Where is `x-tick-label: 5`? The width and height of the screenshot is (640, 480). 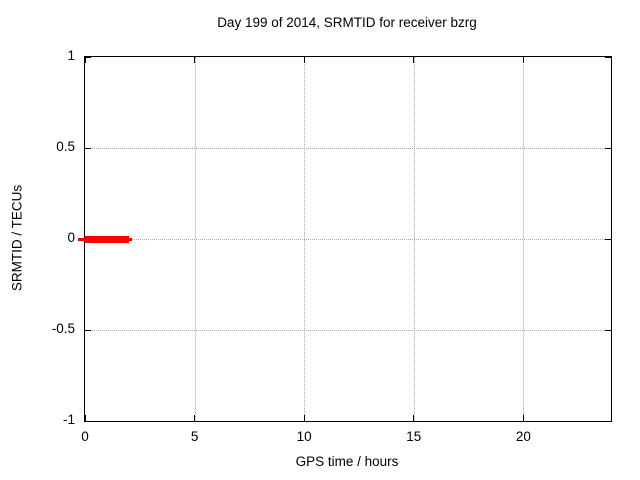 x-tick-label: 5 is located at coordinates (194, 436).